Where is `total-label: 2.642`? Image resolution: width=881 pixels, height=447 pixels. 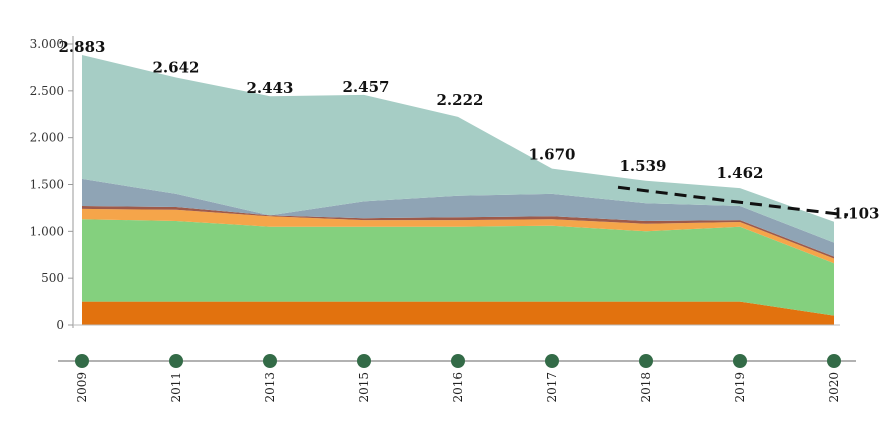 total-label: 2.642 is located at coordinates (176, 68).